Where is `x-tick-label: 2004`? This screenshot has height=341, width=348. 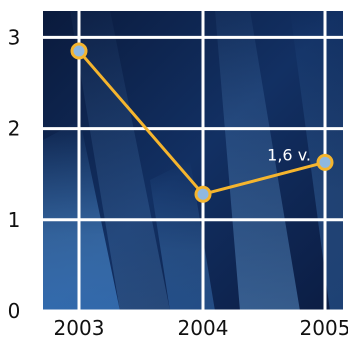 x-tick-label: 2004 is located at coordinates (203, 328).